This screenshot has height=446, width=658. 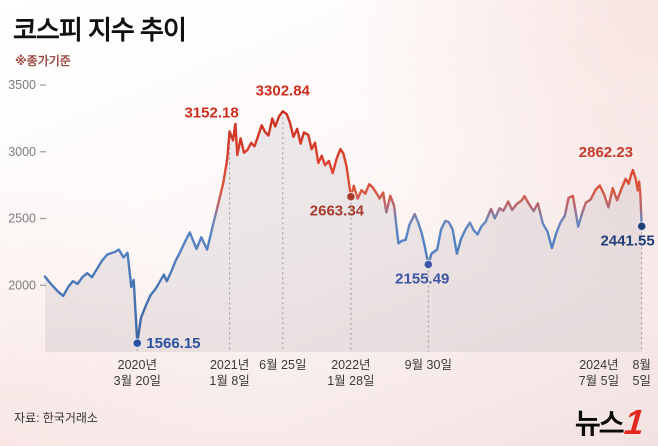 What do you see at coordinates (22, 152) in the screenshot?
I see `y-axis-tick-label: 3000` at bounding box center [22, 152].